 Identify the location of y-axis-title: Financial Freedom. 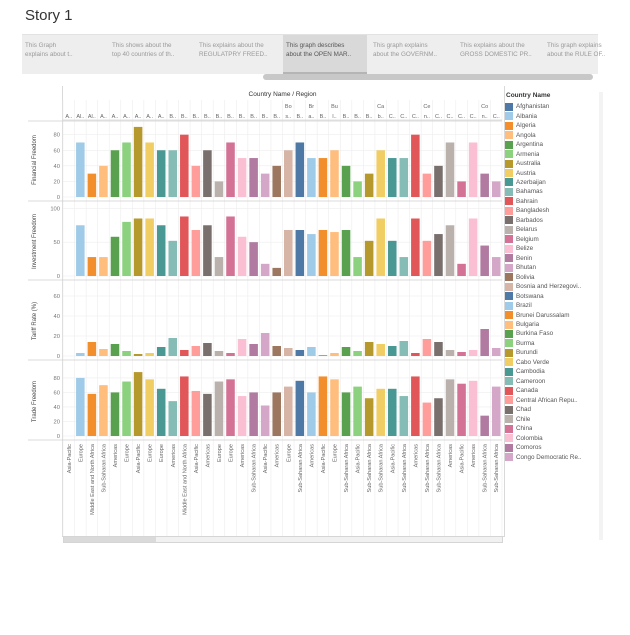
(35, 160).